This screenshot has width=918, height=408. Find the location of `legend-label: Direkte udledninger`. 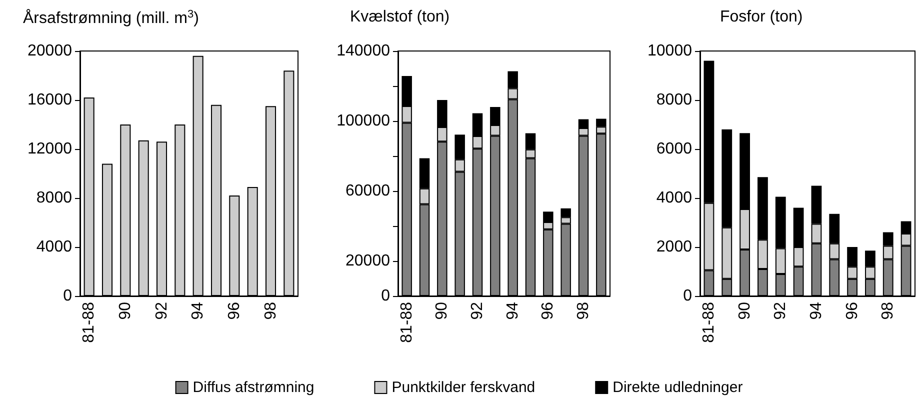

legend-label: Direkte udledninger is located at coordinates (677, 387).